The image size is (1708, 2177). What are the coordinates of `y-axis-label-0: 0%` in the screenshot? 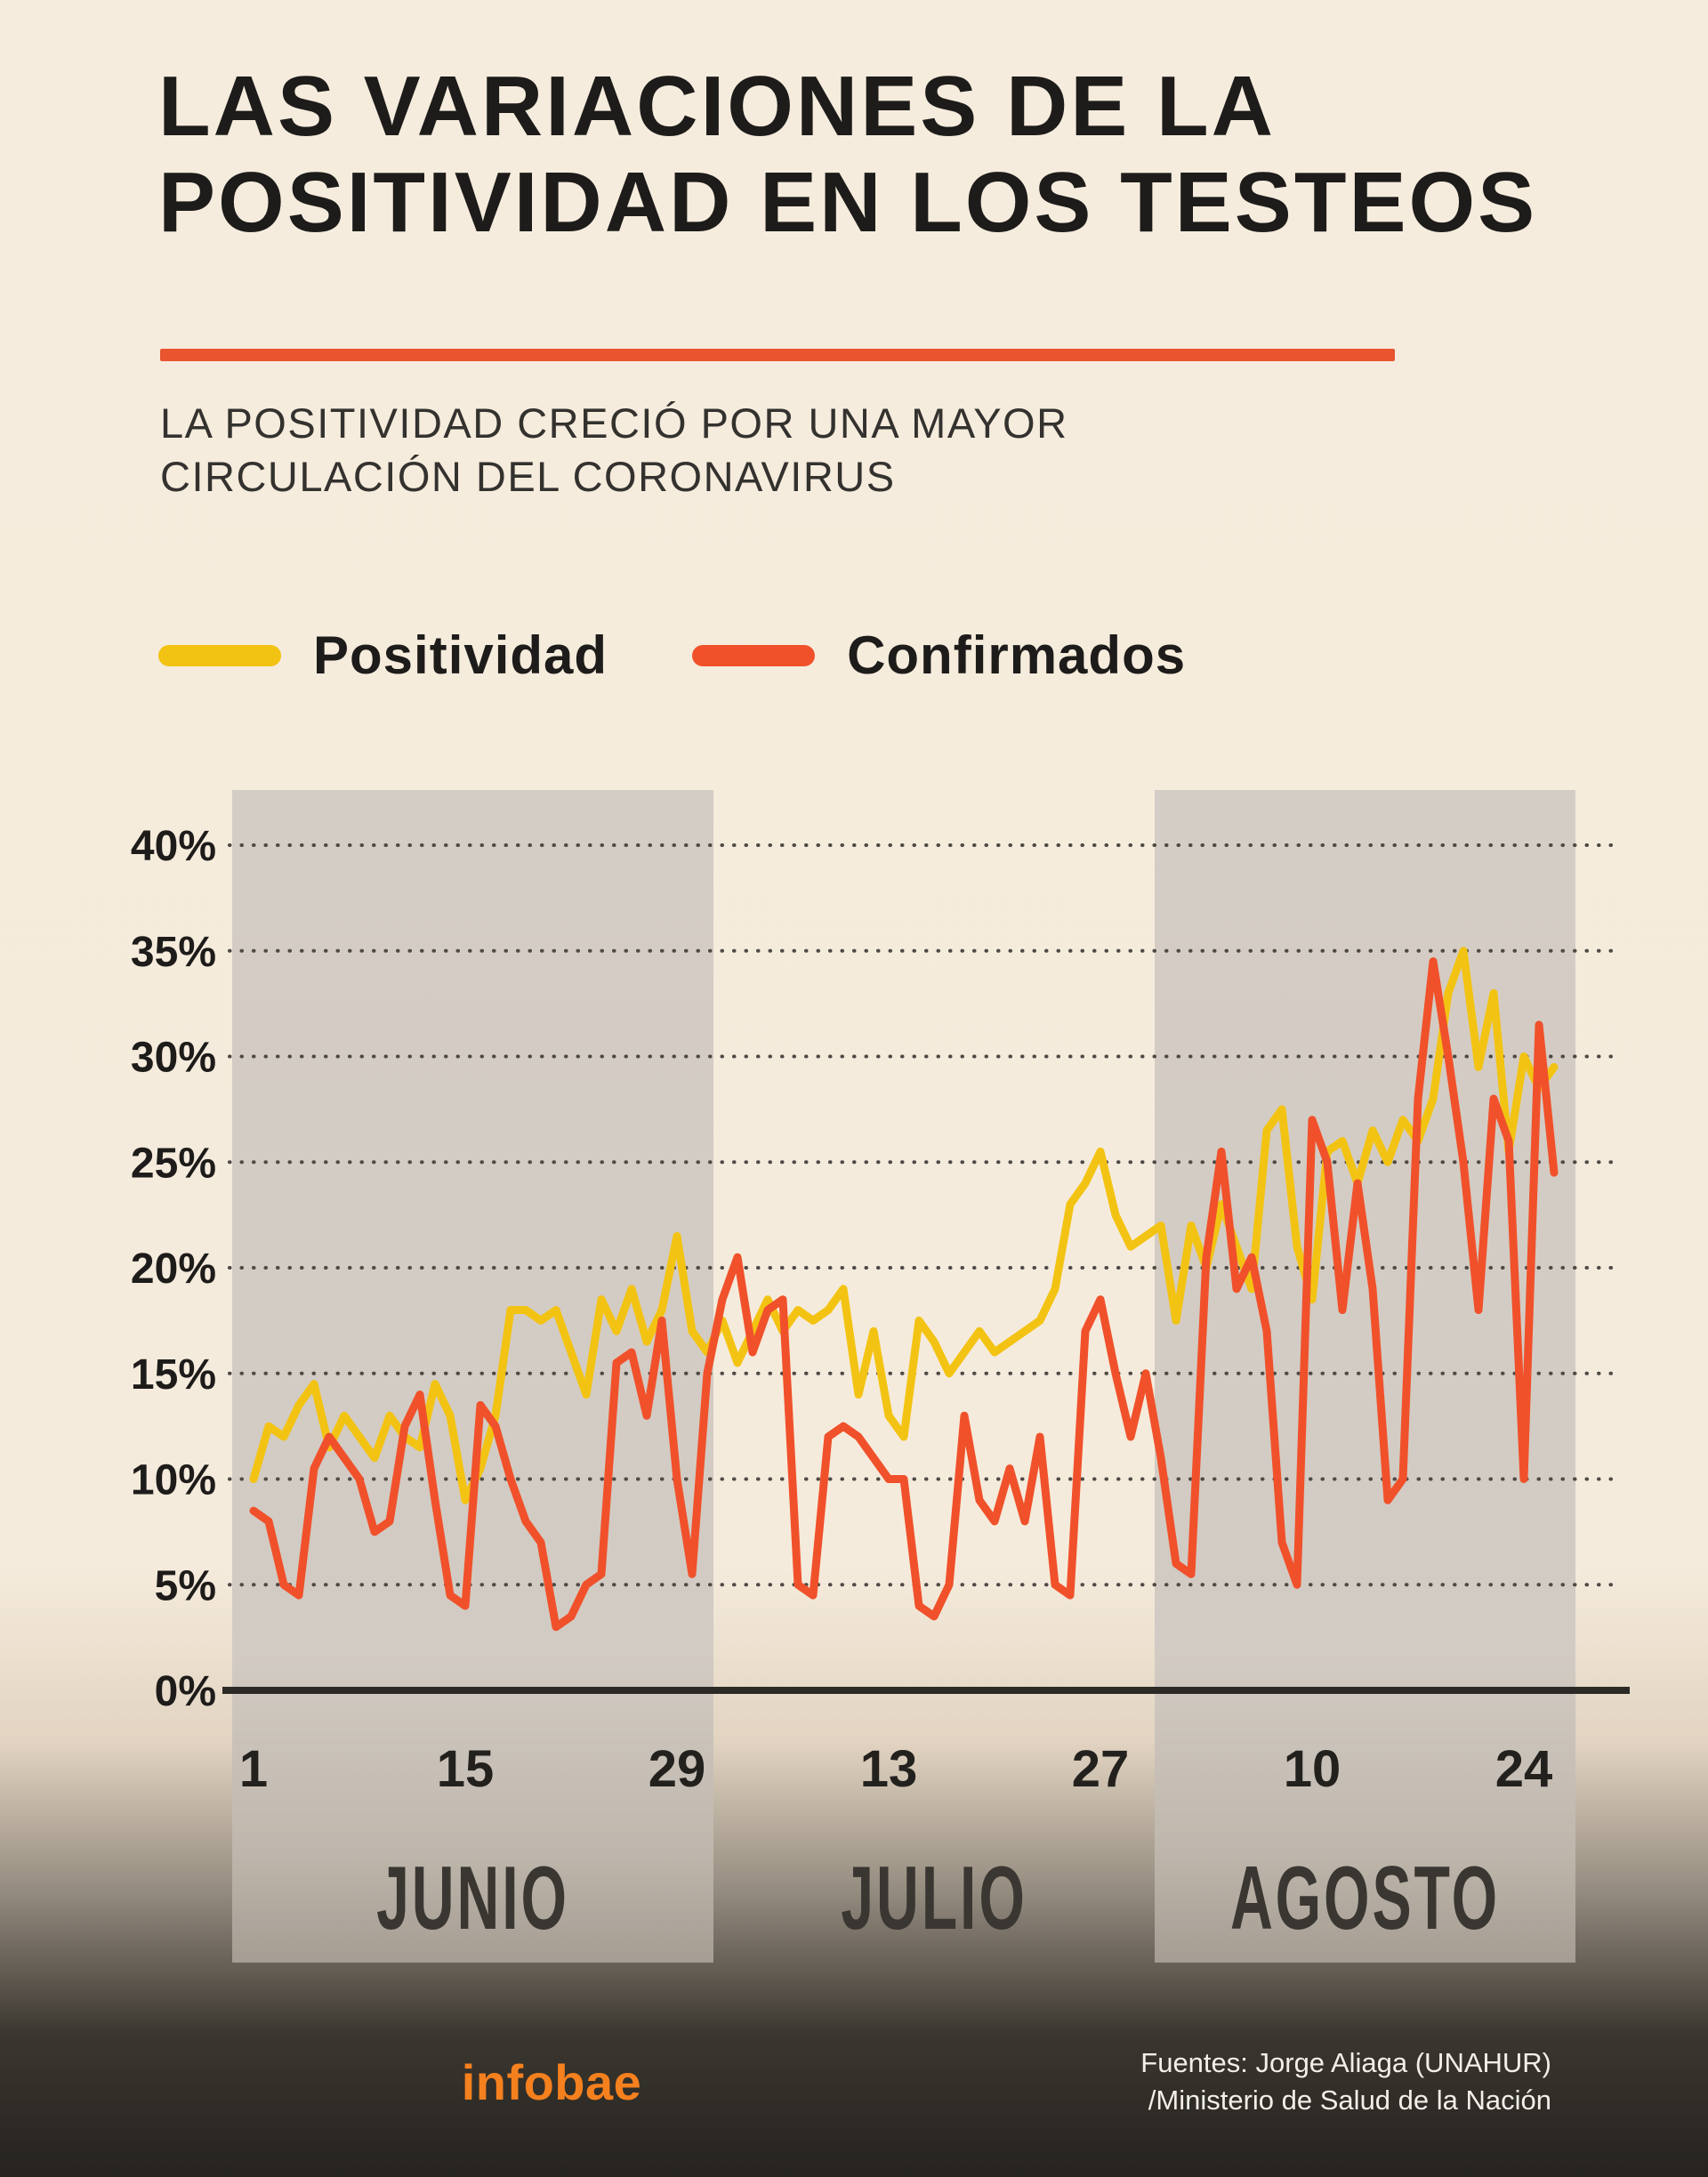 It's located at (185, 1692).